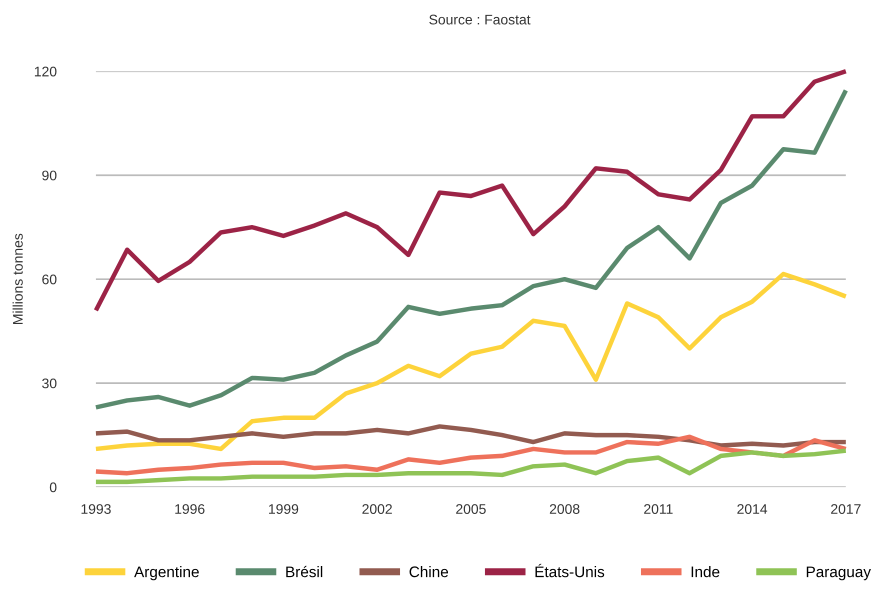  I want to click on x-tick-label: 2008, so click(565, 509).